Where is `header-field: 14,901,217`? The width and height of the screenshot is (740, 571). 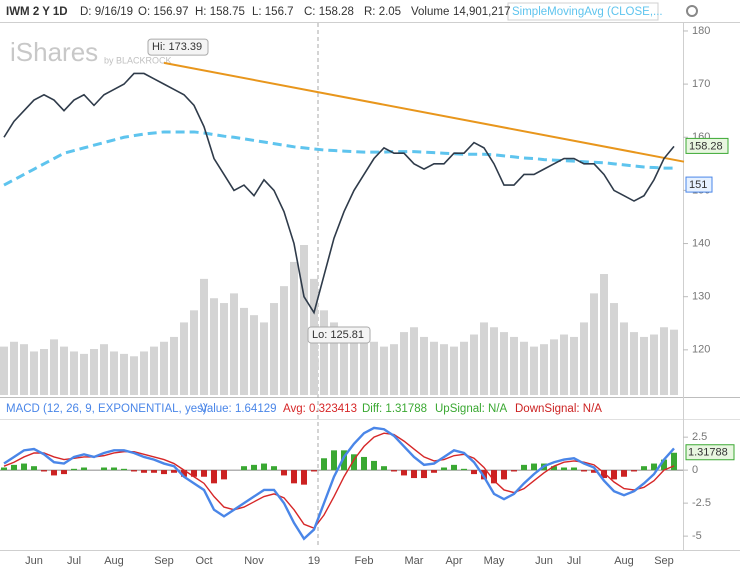
header-field: 14,901,217 is located at coordinates (482, 12).